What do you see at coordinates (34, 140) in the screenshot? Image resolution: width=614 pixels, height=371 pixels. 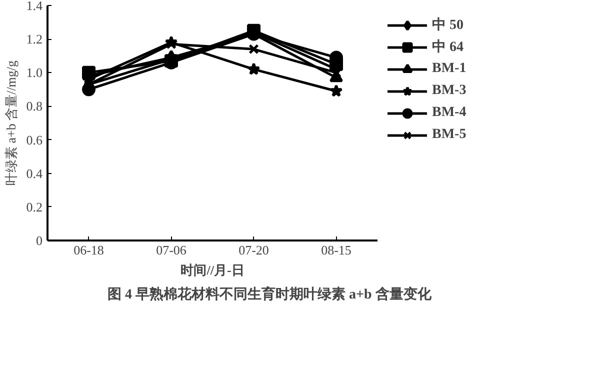 I see `y-tick-label: 0.6` at bounding box center [34, 140].